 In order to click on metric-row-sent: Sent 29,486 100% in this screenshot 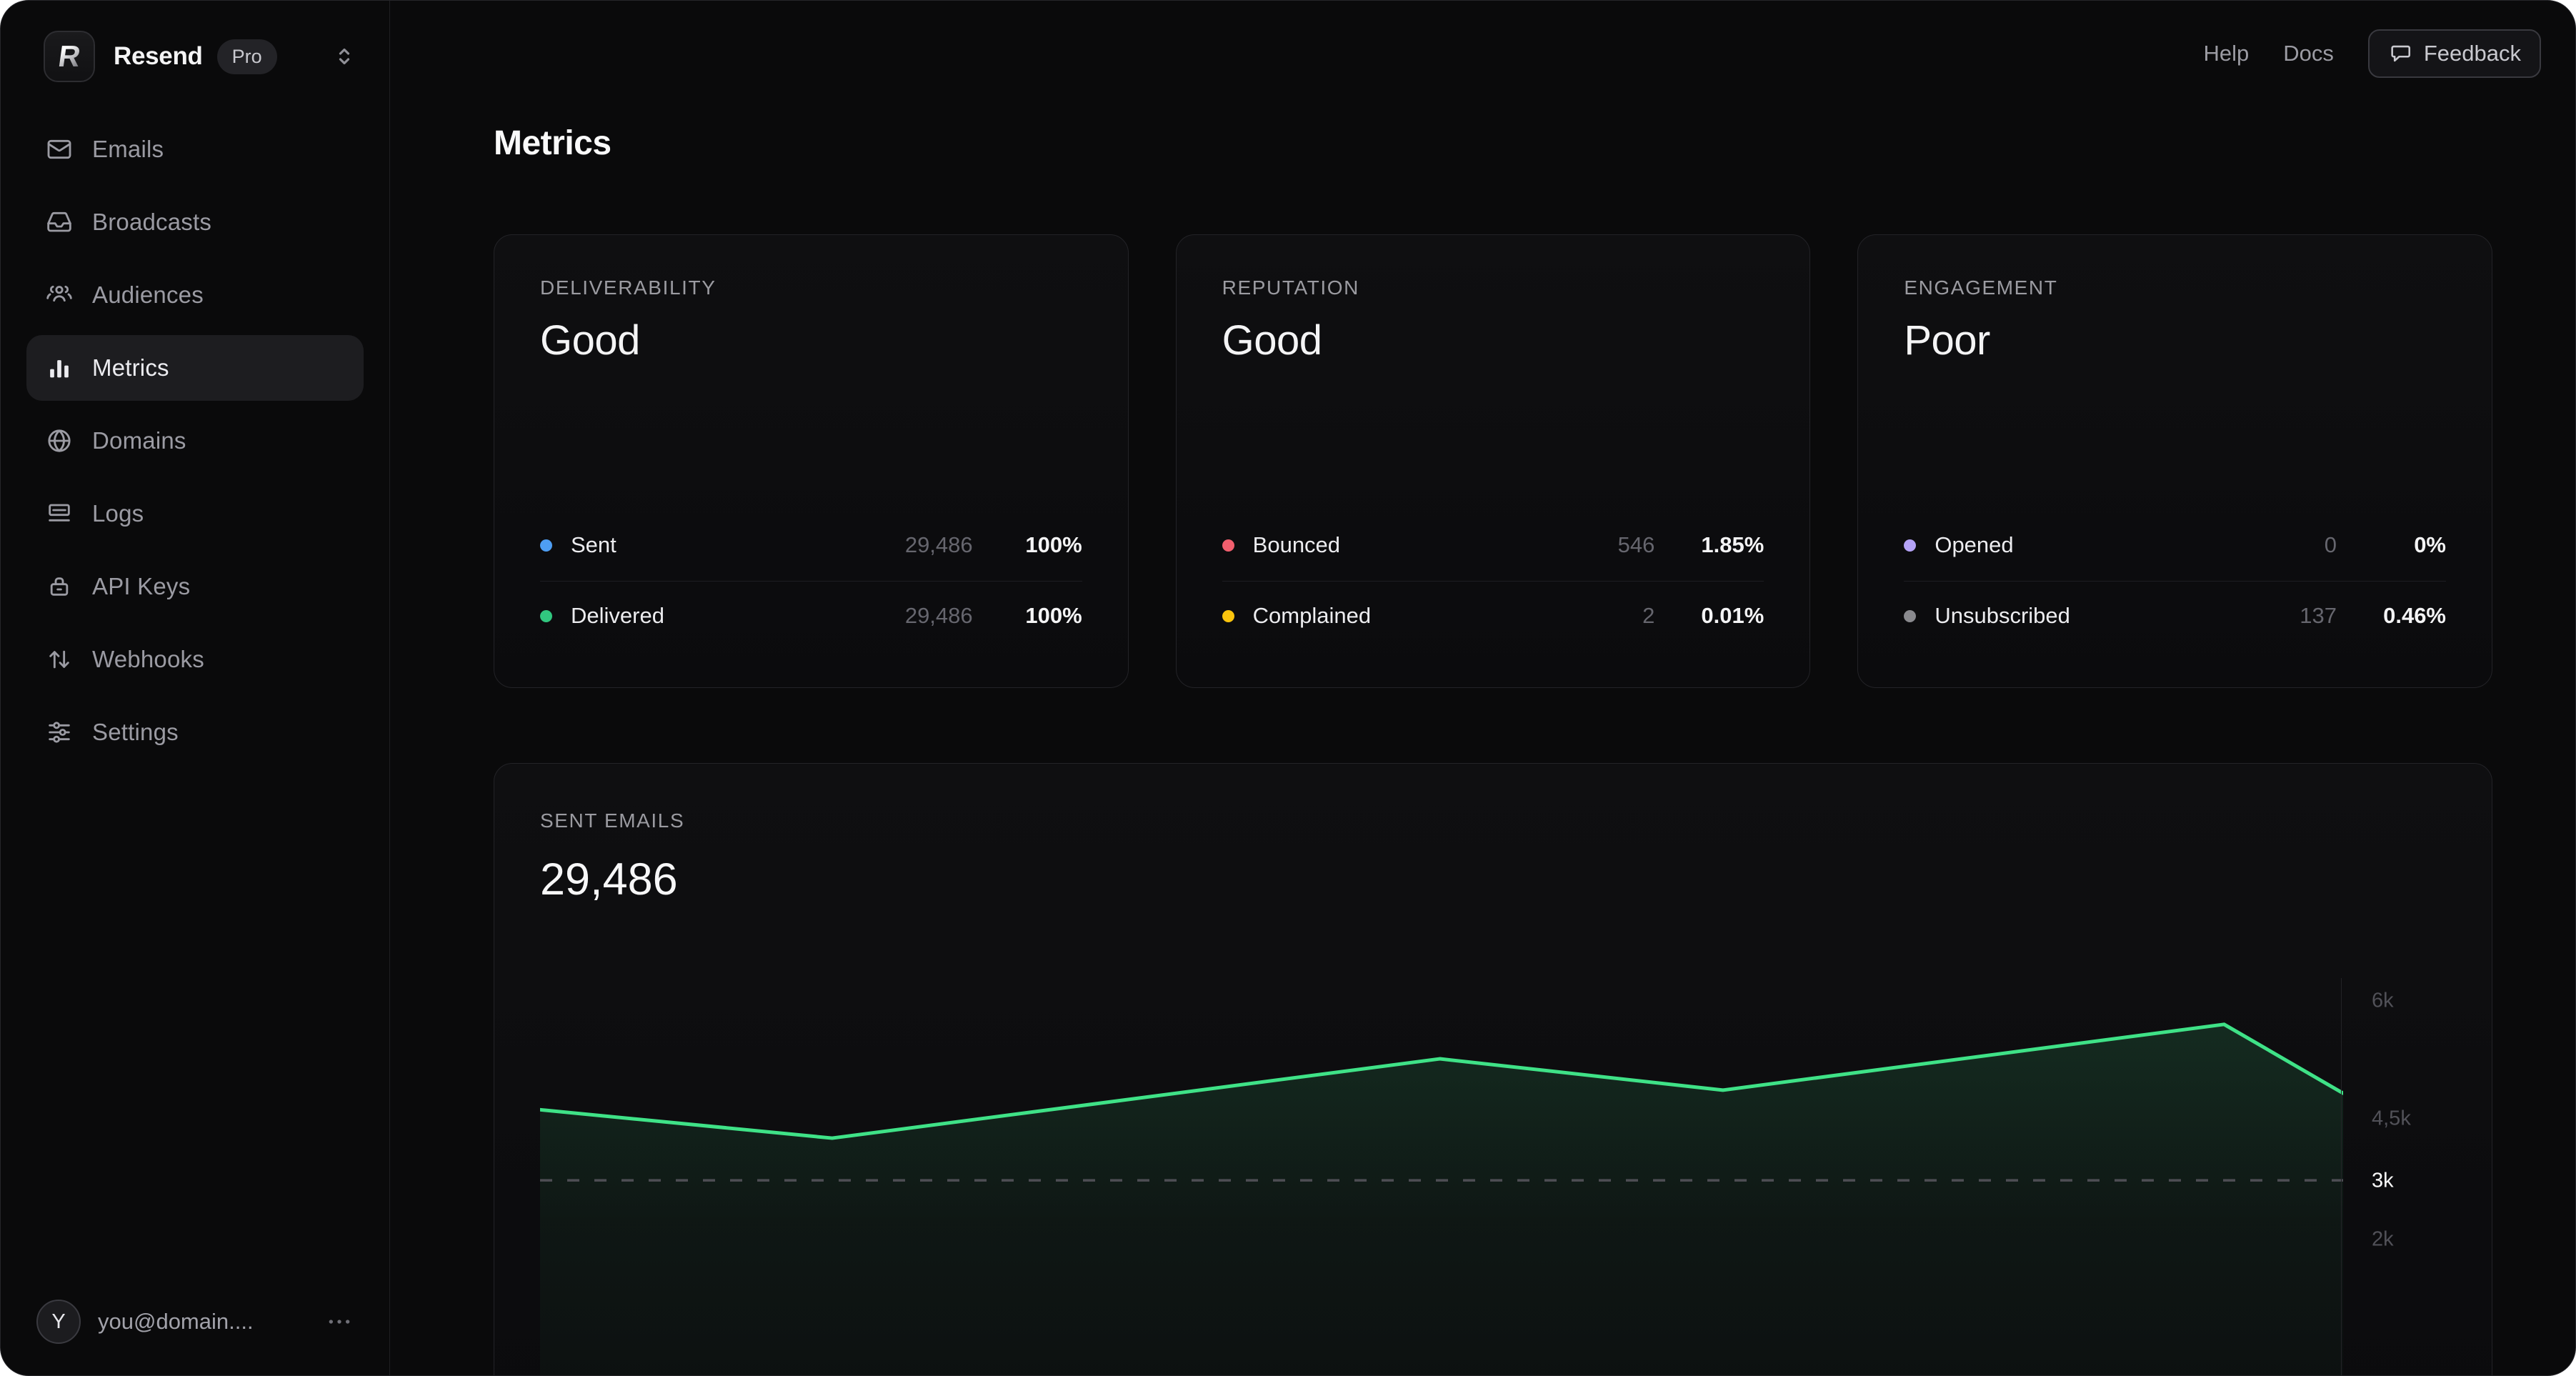, I will do `click(811, 546)`.